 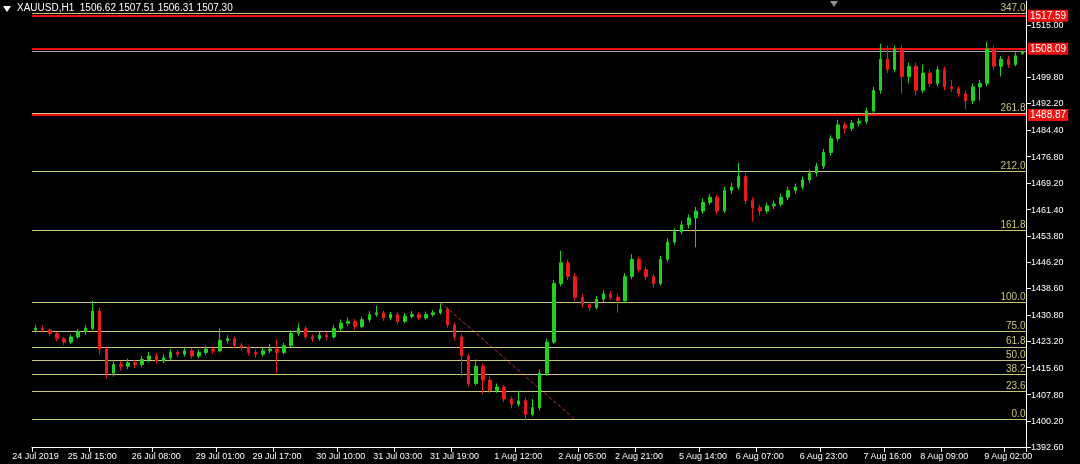 What do you see at coordinates (639, 455) in the screenshot?
I see `x-tick-label: 2 Aug 21:00` at bounding box center [639, 455].